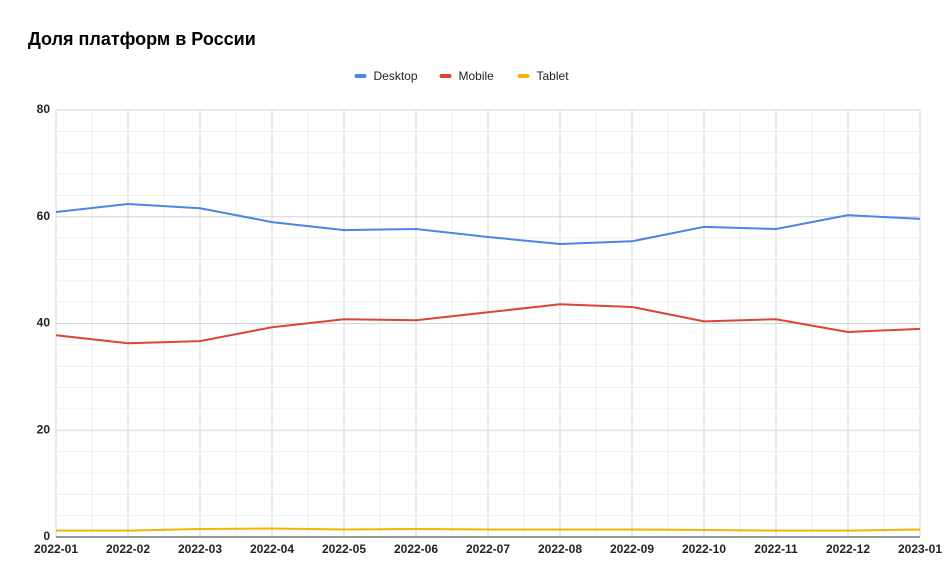  Describe the element at coordinates (416, 549) in the screenshot. I see `x-tick-label: 2022-06` at that location.